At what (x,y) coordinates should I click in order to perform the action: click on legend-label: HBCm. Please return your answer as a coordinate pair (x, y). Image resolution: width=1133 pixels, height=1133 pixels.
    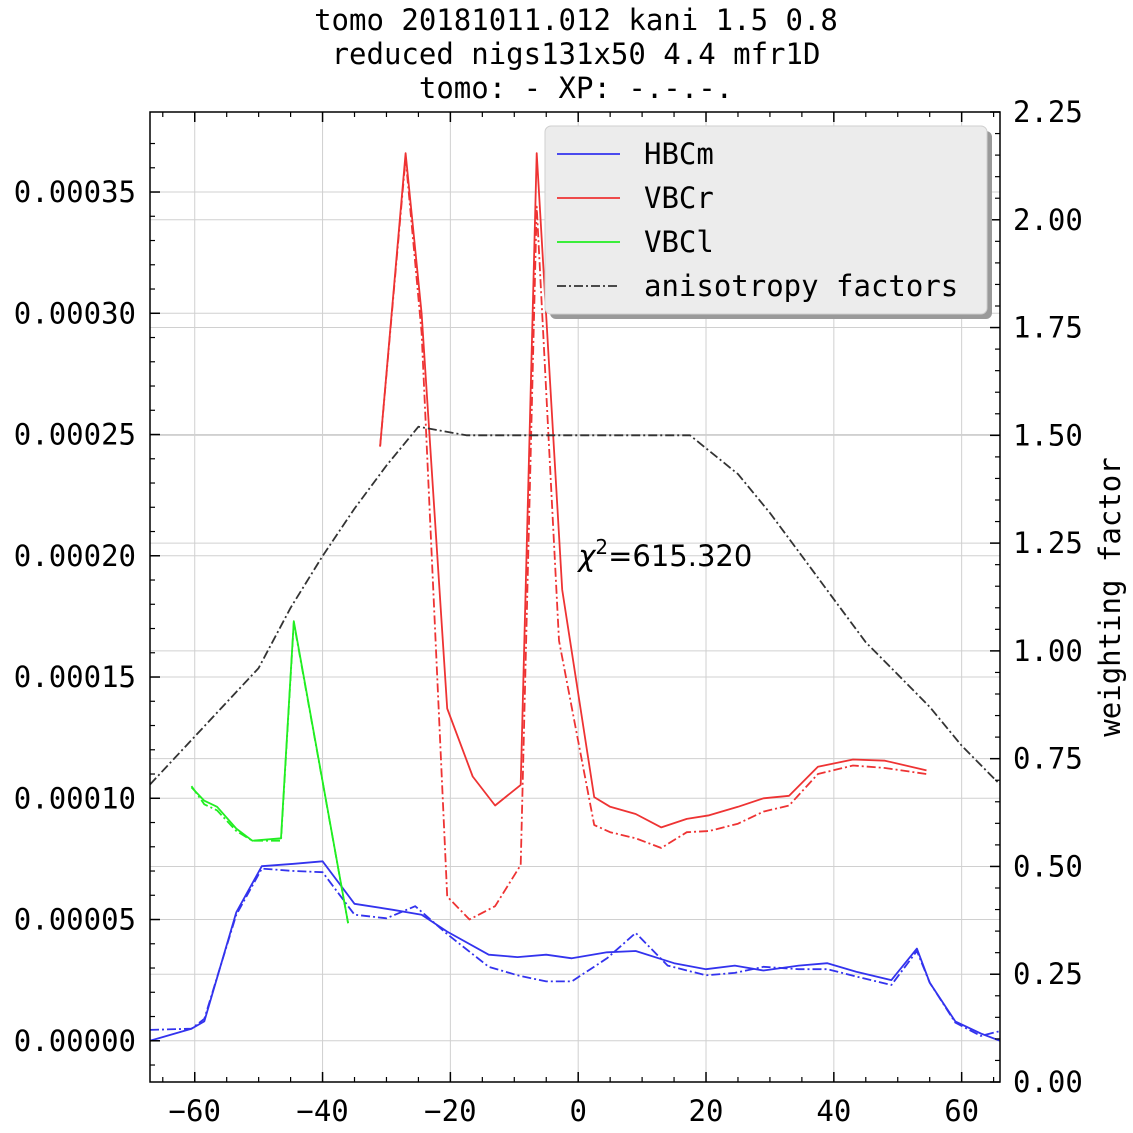
    Looking at the image, I should click on (679, 154).